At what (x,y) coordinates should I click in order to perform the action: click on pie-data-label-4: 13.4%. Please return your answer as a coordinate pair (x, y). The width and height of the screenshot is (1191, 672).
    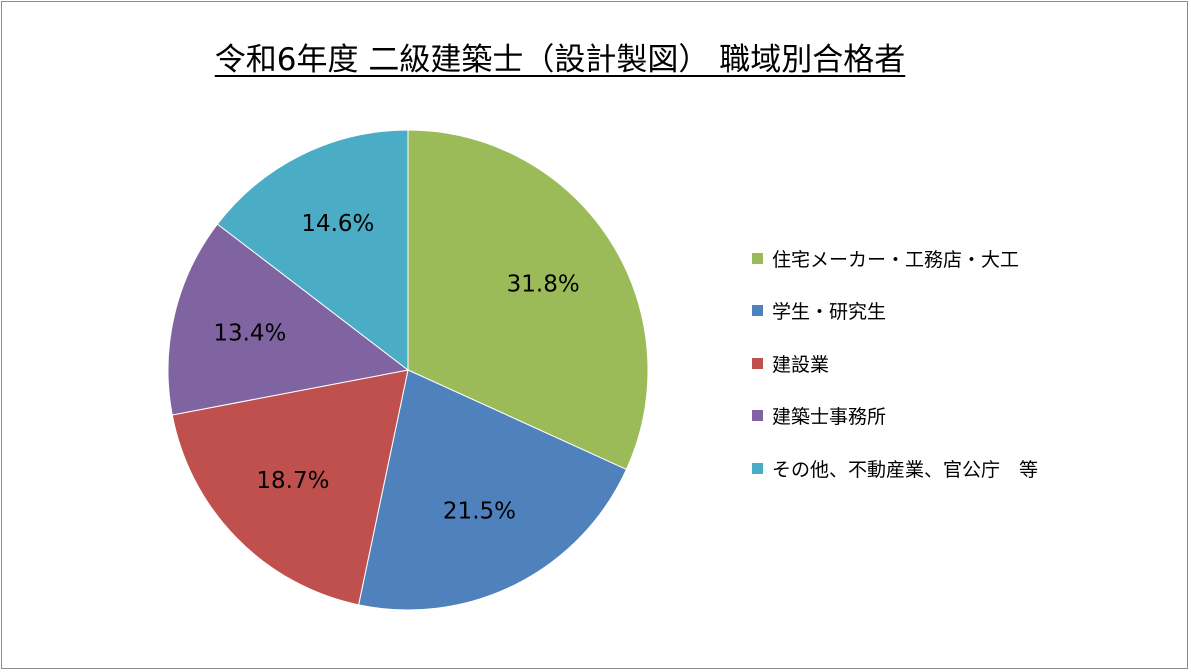
    Looking at the image, I should click on (249, 334).